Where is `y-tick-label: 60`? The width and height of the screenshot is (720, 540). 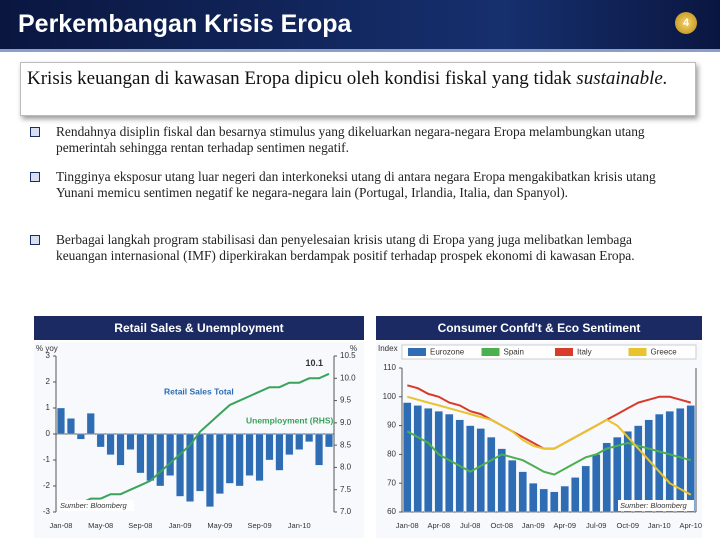
y-tick-label: 60 is located at coordinates (391, 511).